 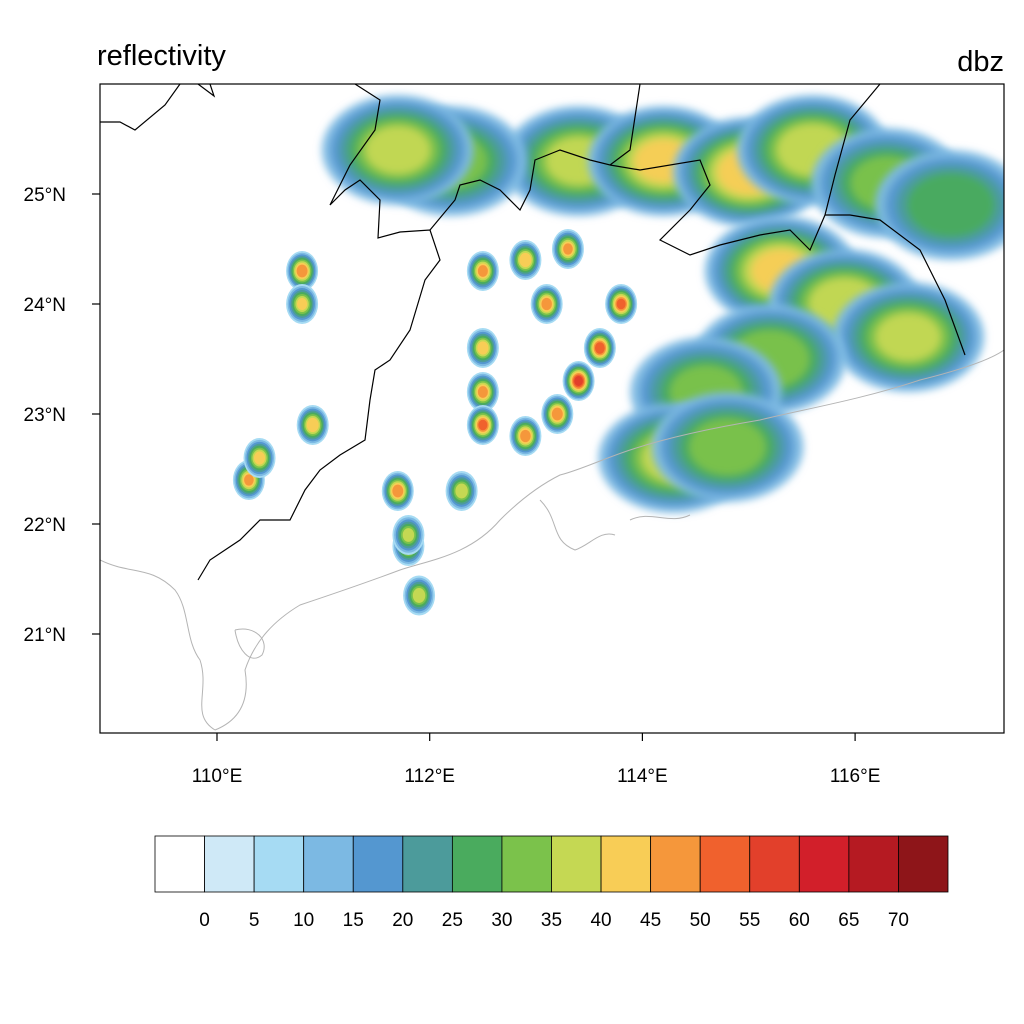 I want to click on colorbar-label: 0, so click(x=204, y=920).